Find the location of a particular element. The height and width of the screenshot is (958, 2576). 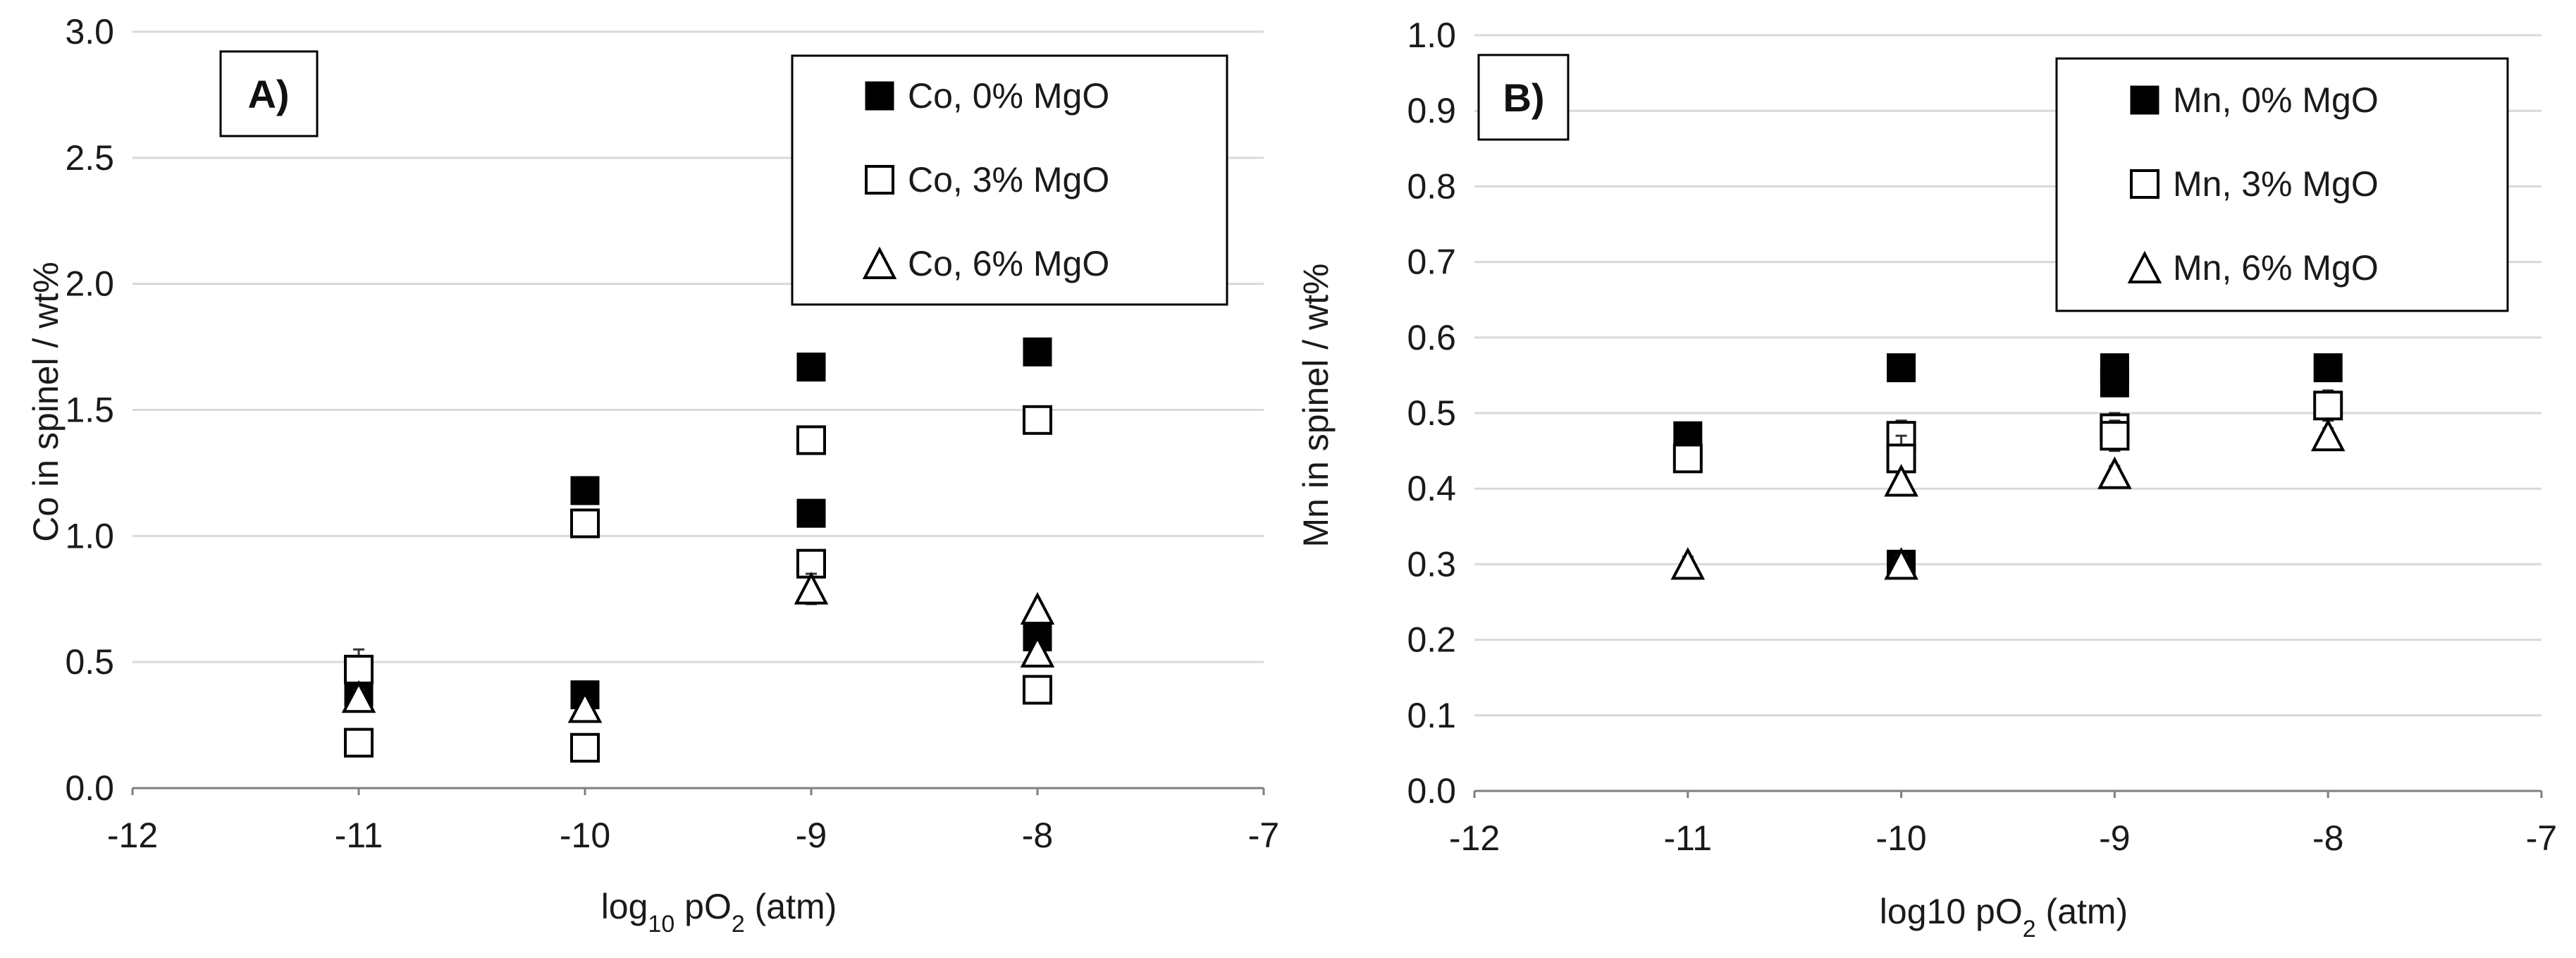

legend-label-filled-square: Co, 0% MgO is located at coordinates (1009, 96).